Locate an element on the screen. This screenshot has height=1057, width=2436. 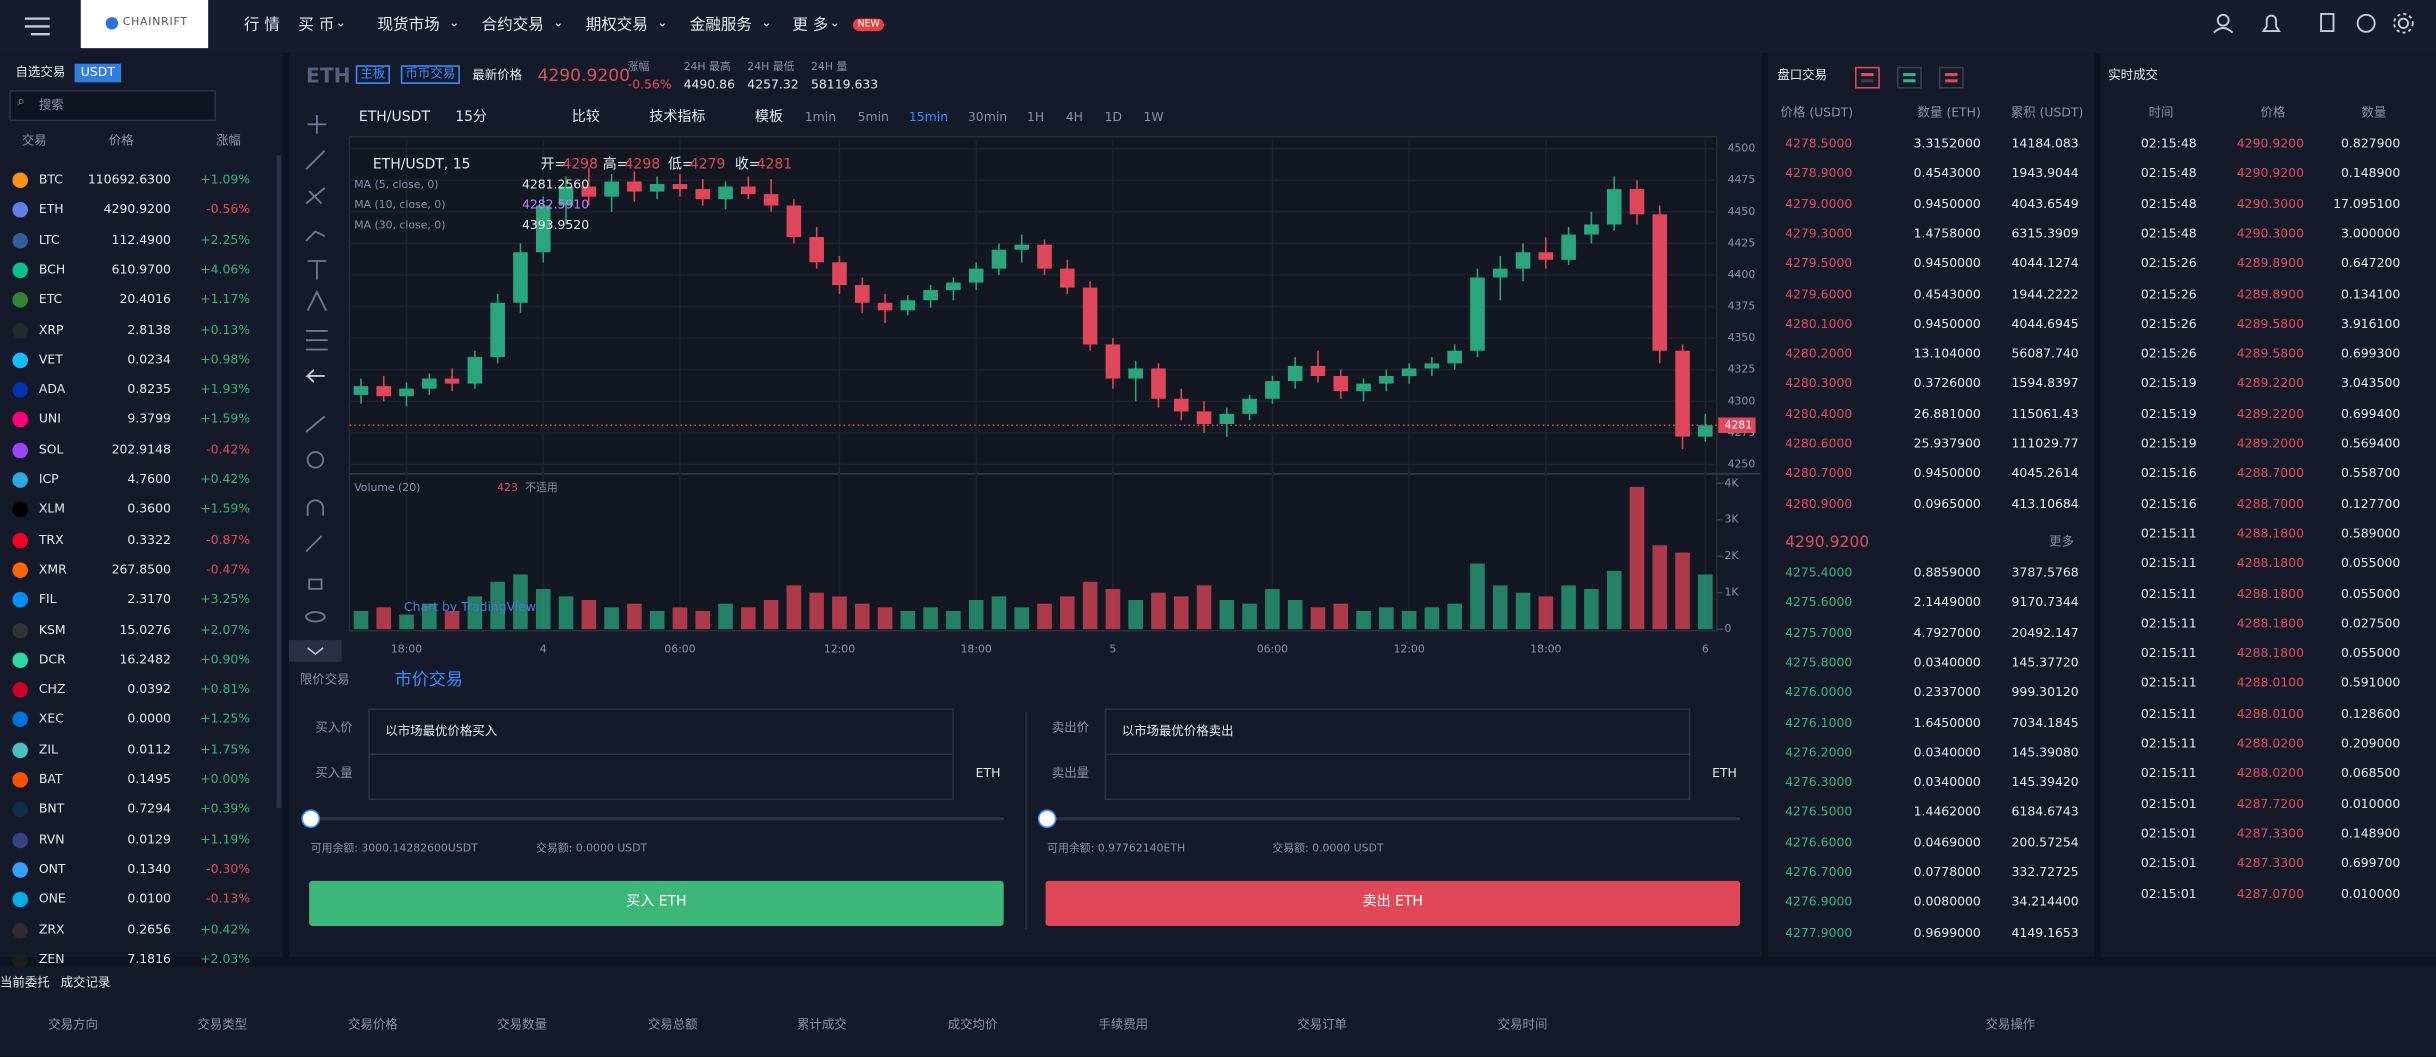
coin-price: 4.7600 is located at coordinates (149, 479).